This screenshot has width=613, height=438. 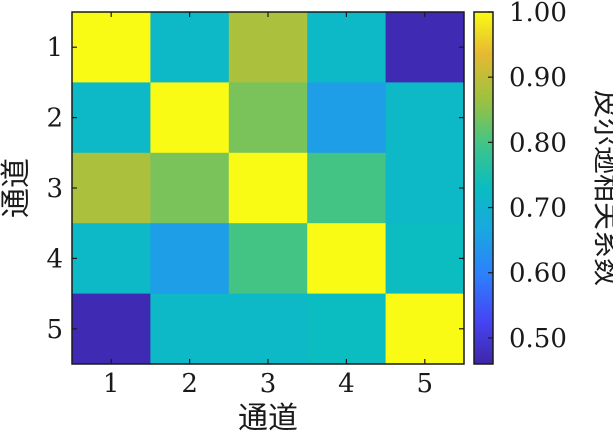 I want to click on y-tick-label: 5, so click(x=54, y=330).